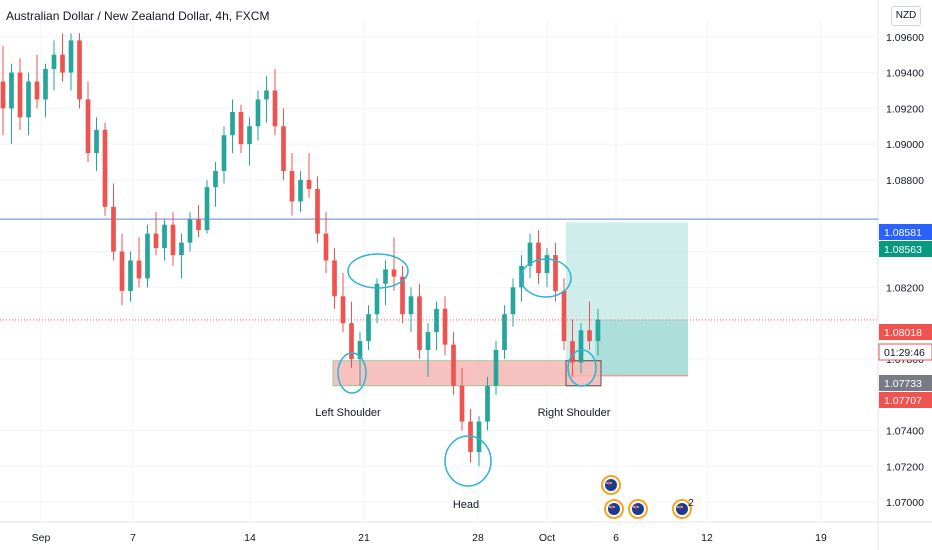 Image resolution: width=932 pixels, height=550 pixels. I want to click on price-badge-label: 1.07707, so click(903, 401).